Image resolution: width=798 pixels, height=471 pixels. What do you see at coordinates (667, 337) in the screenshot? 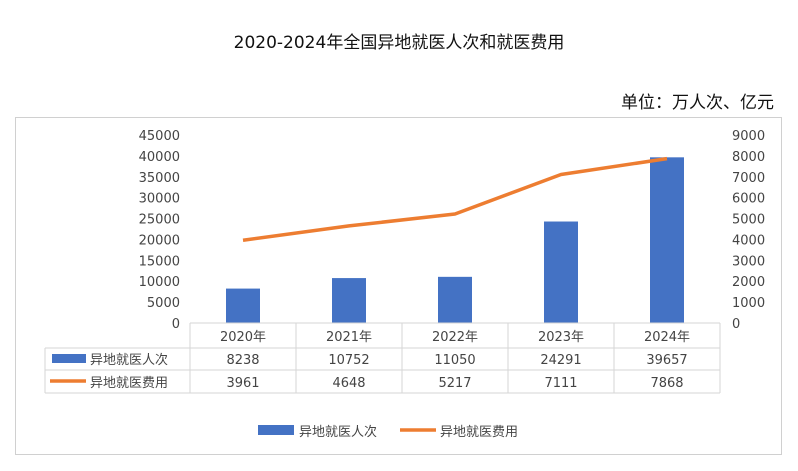
I see `x-tick-label: 2024年` at bounding box center [667, 337].